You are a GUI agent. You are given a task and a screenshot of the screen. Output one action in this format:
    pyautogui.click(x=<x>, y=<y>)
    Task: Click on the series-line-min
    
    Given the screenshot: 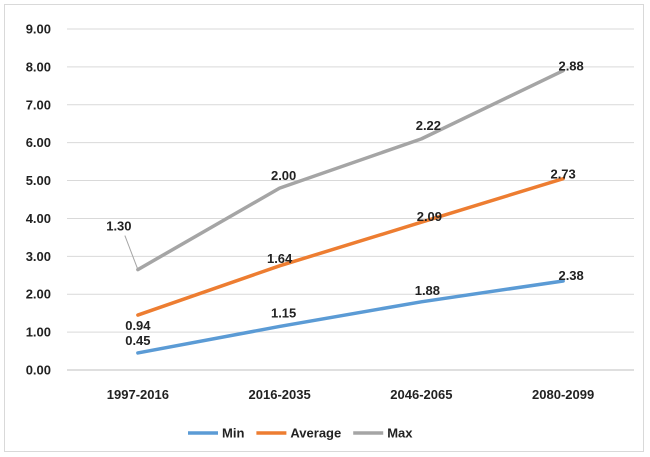 What is the action you would take?
    pyautogui.click(x=350, y=317)
    